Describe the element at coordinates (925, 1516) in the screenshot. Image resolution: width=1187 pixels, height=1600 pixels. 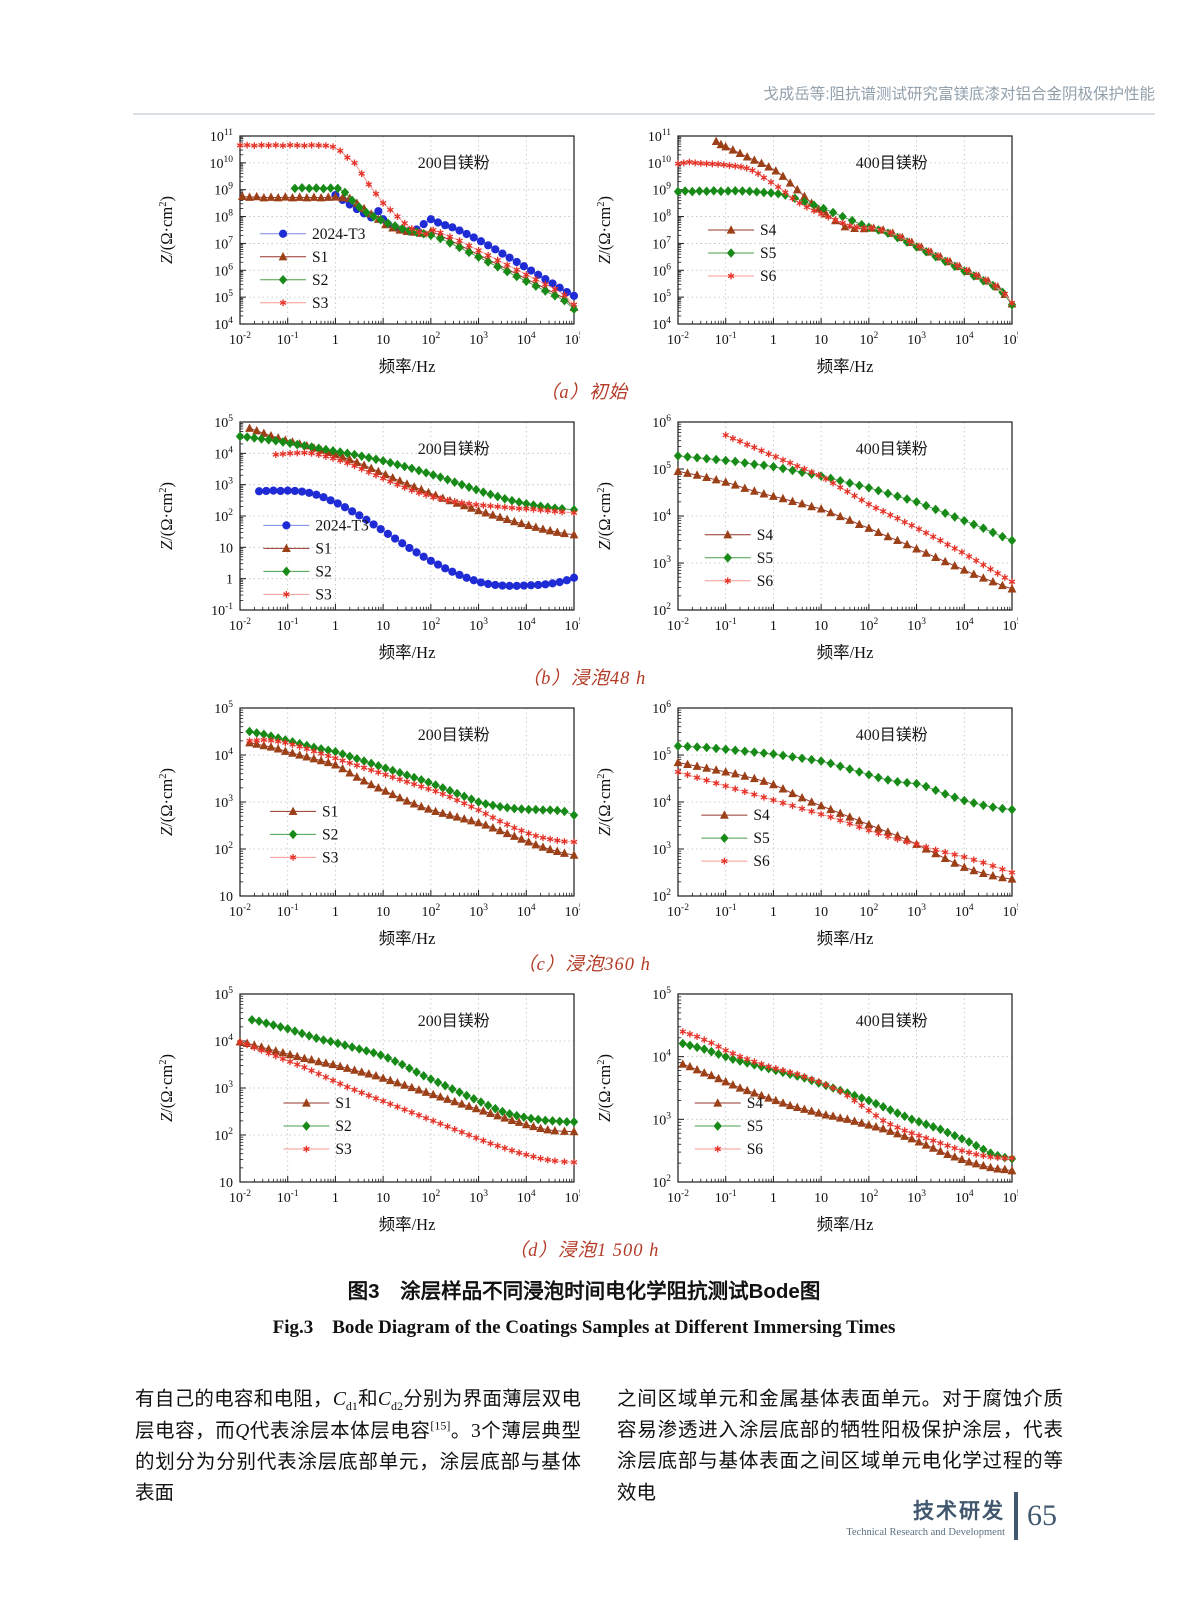
I see `footer-section: 技术研发 Technical Research and Development` at that location.